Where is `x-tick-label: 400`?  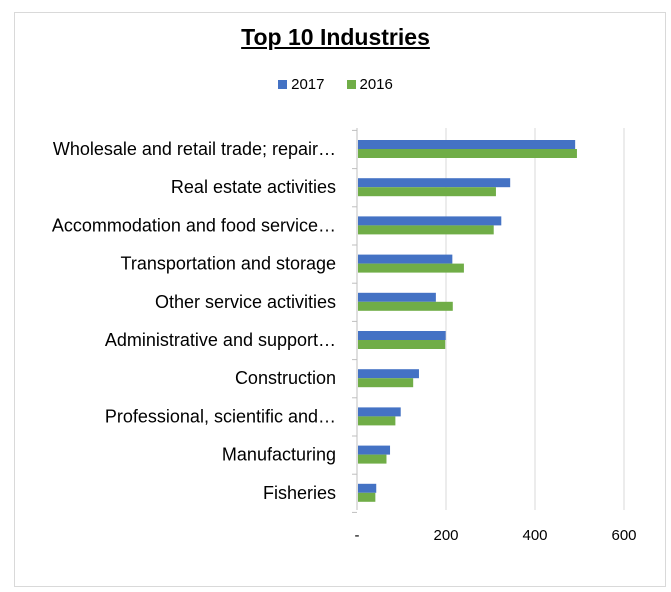 x-tick-label: 400 is located at coordinates (534, 535).